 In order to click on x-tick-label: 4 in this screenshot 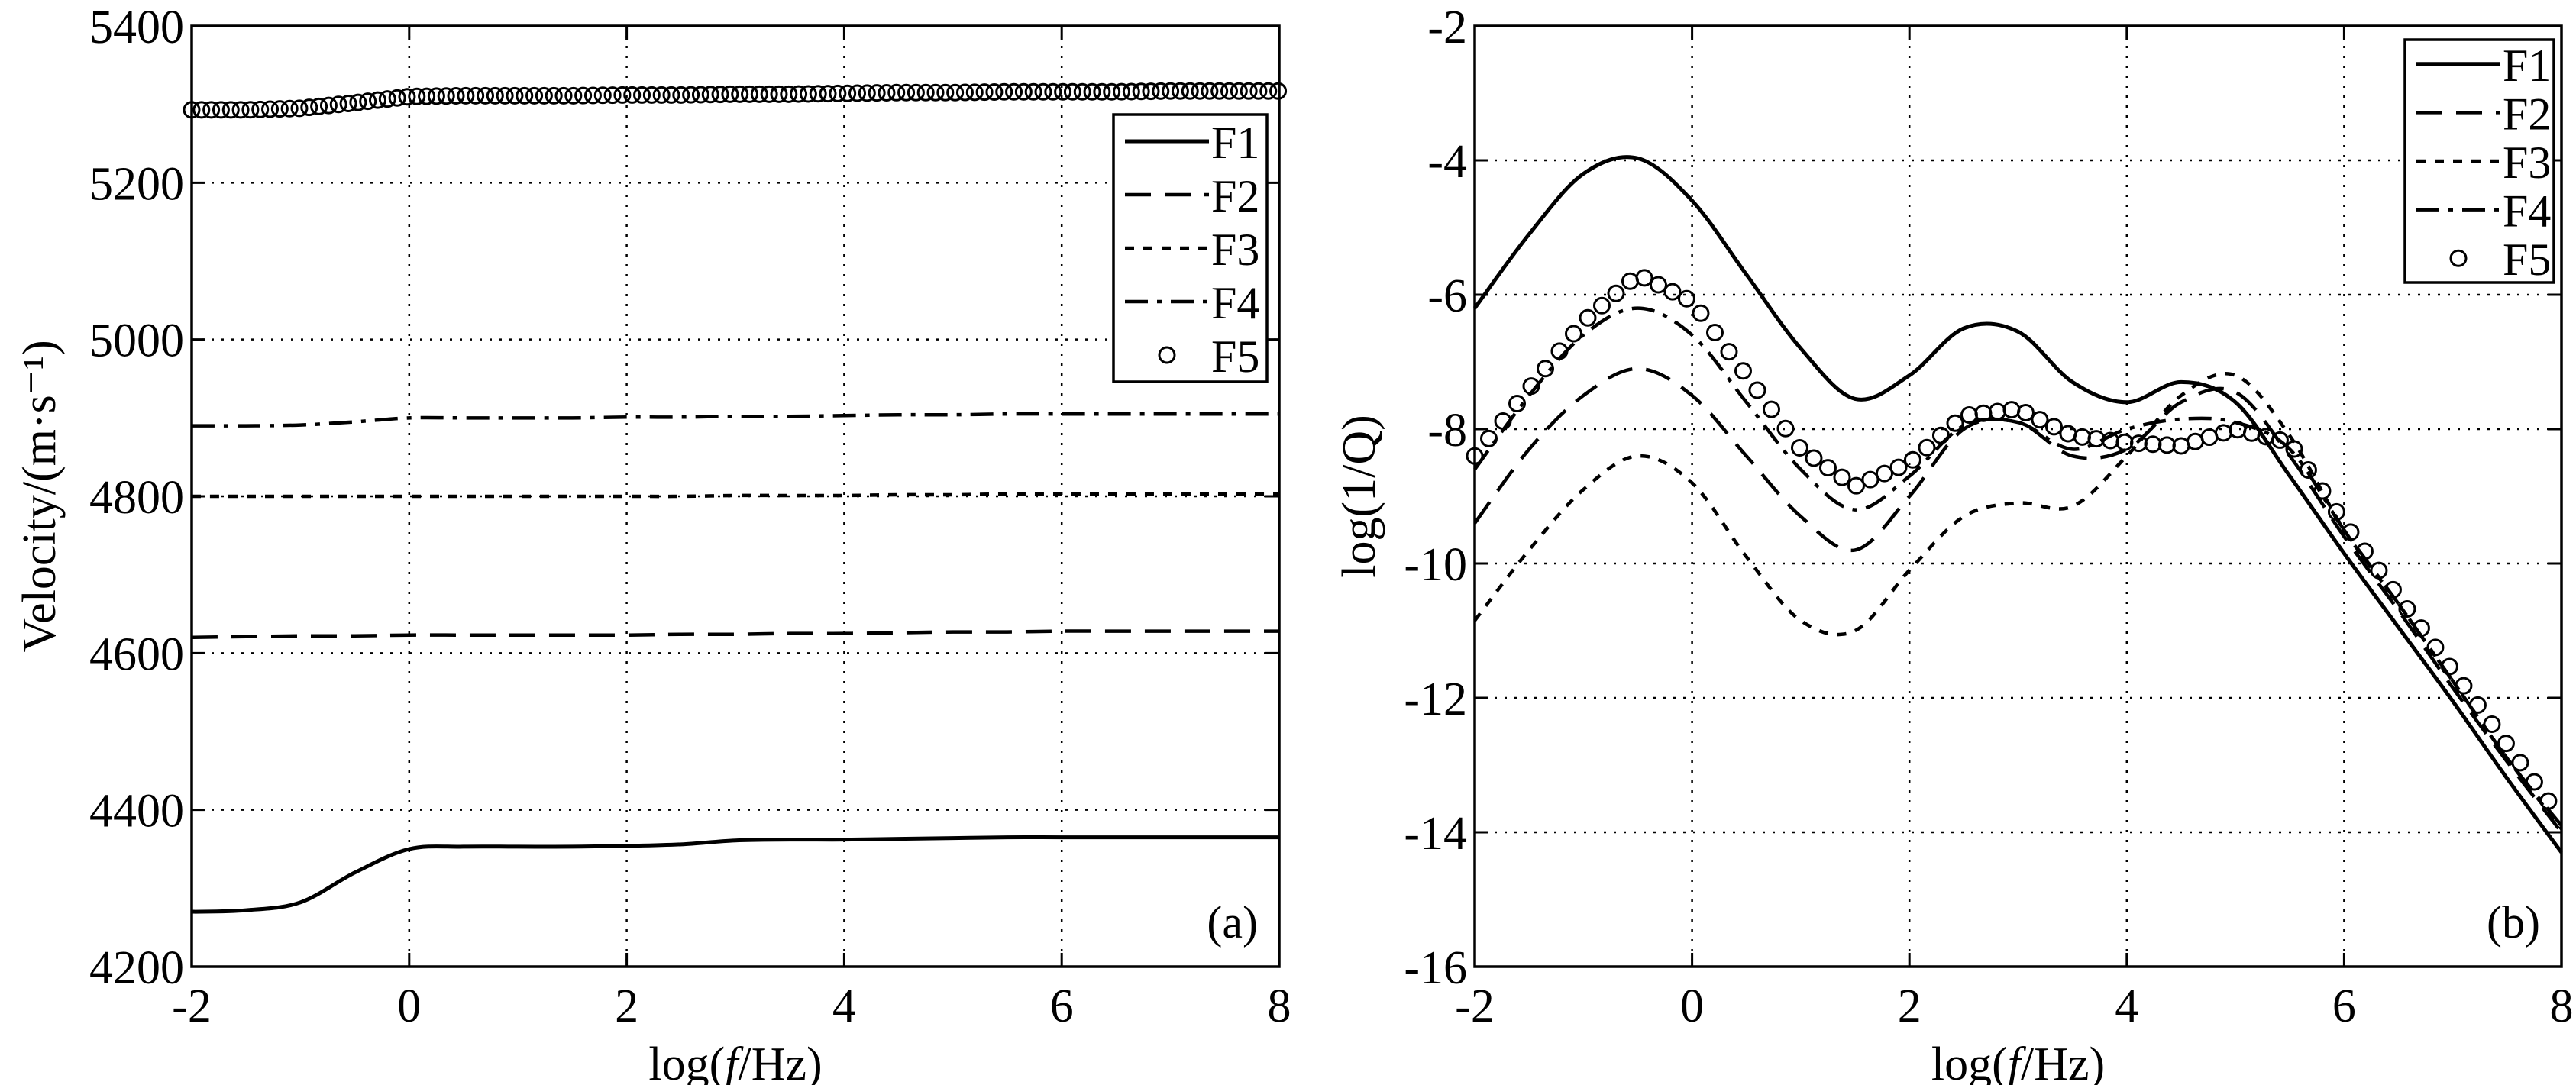, I will do `click(2126, 1006)`.